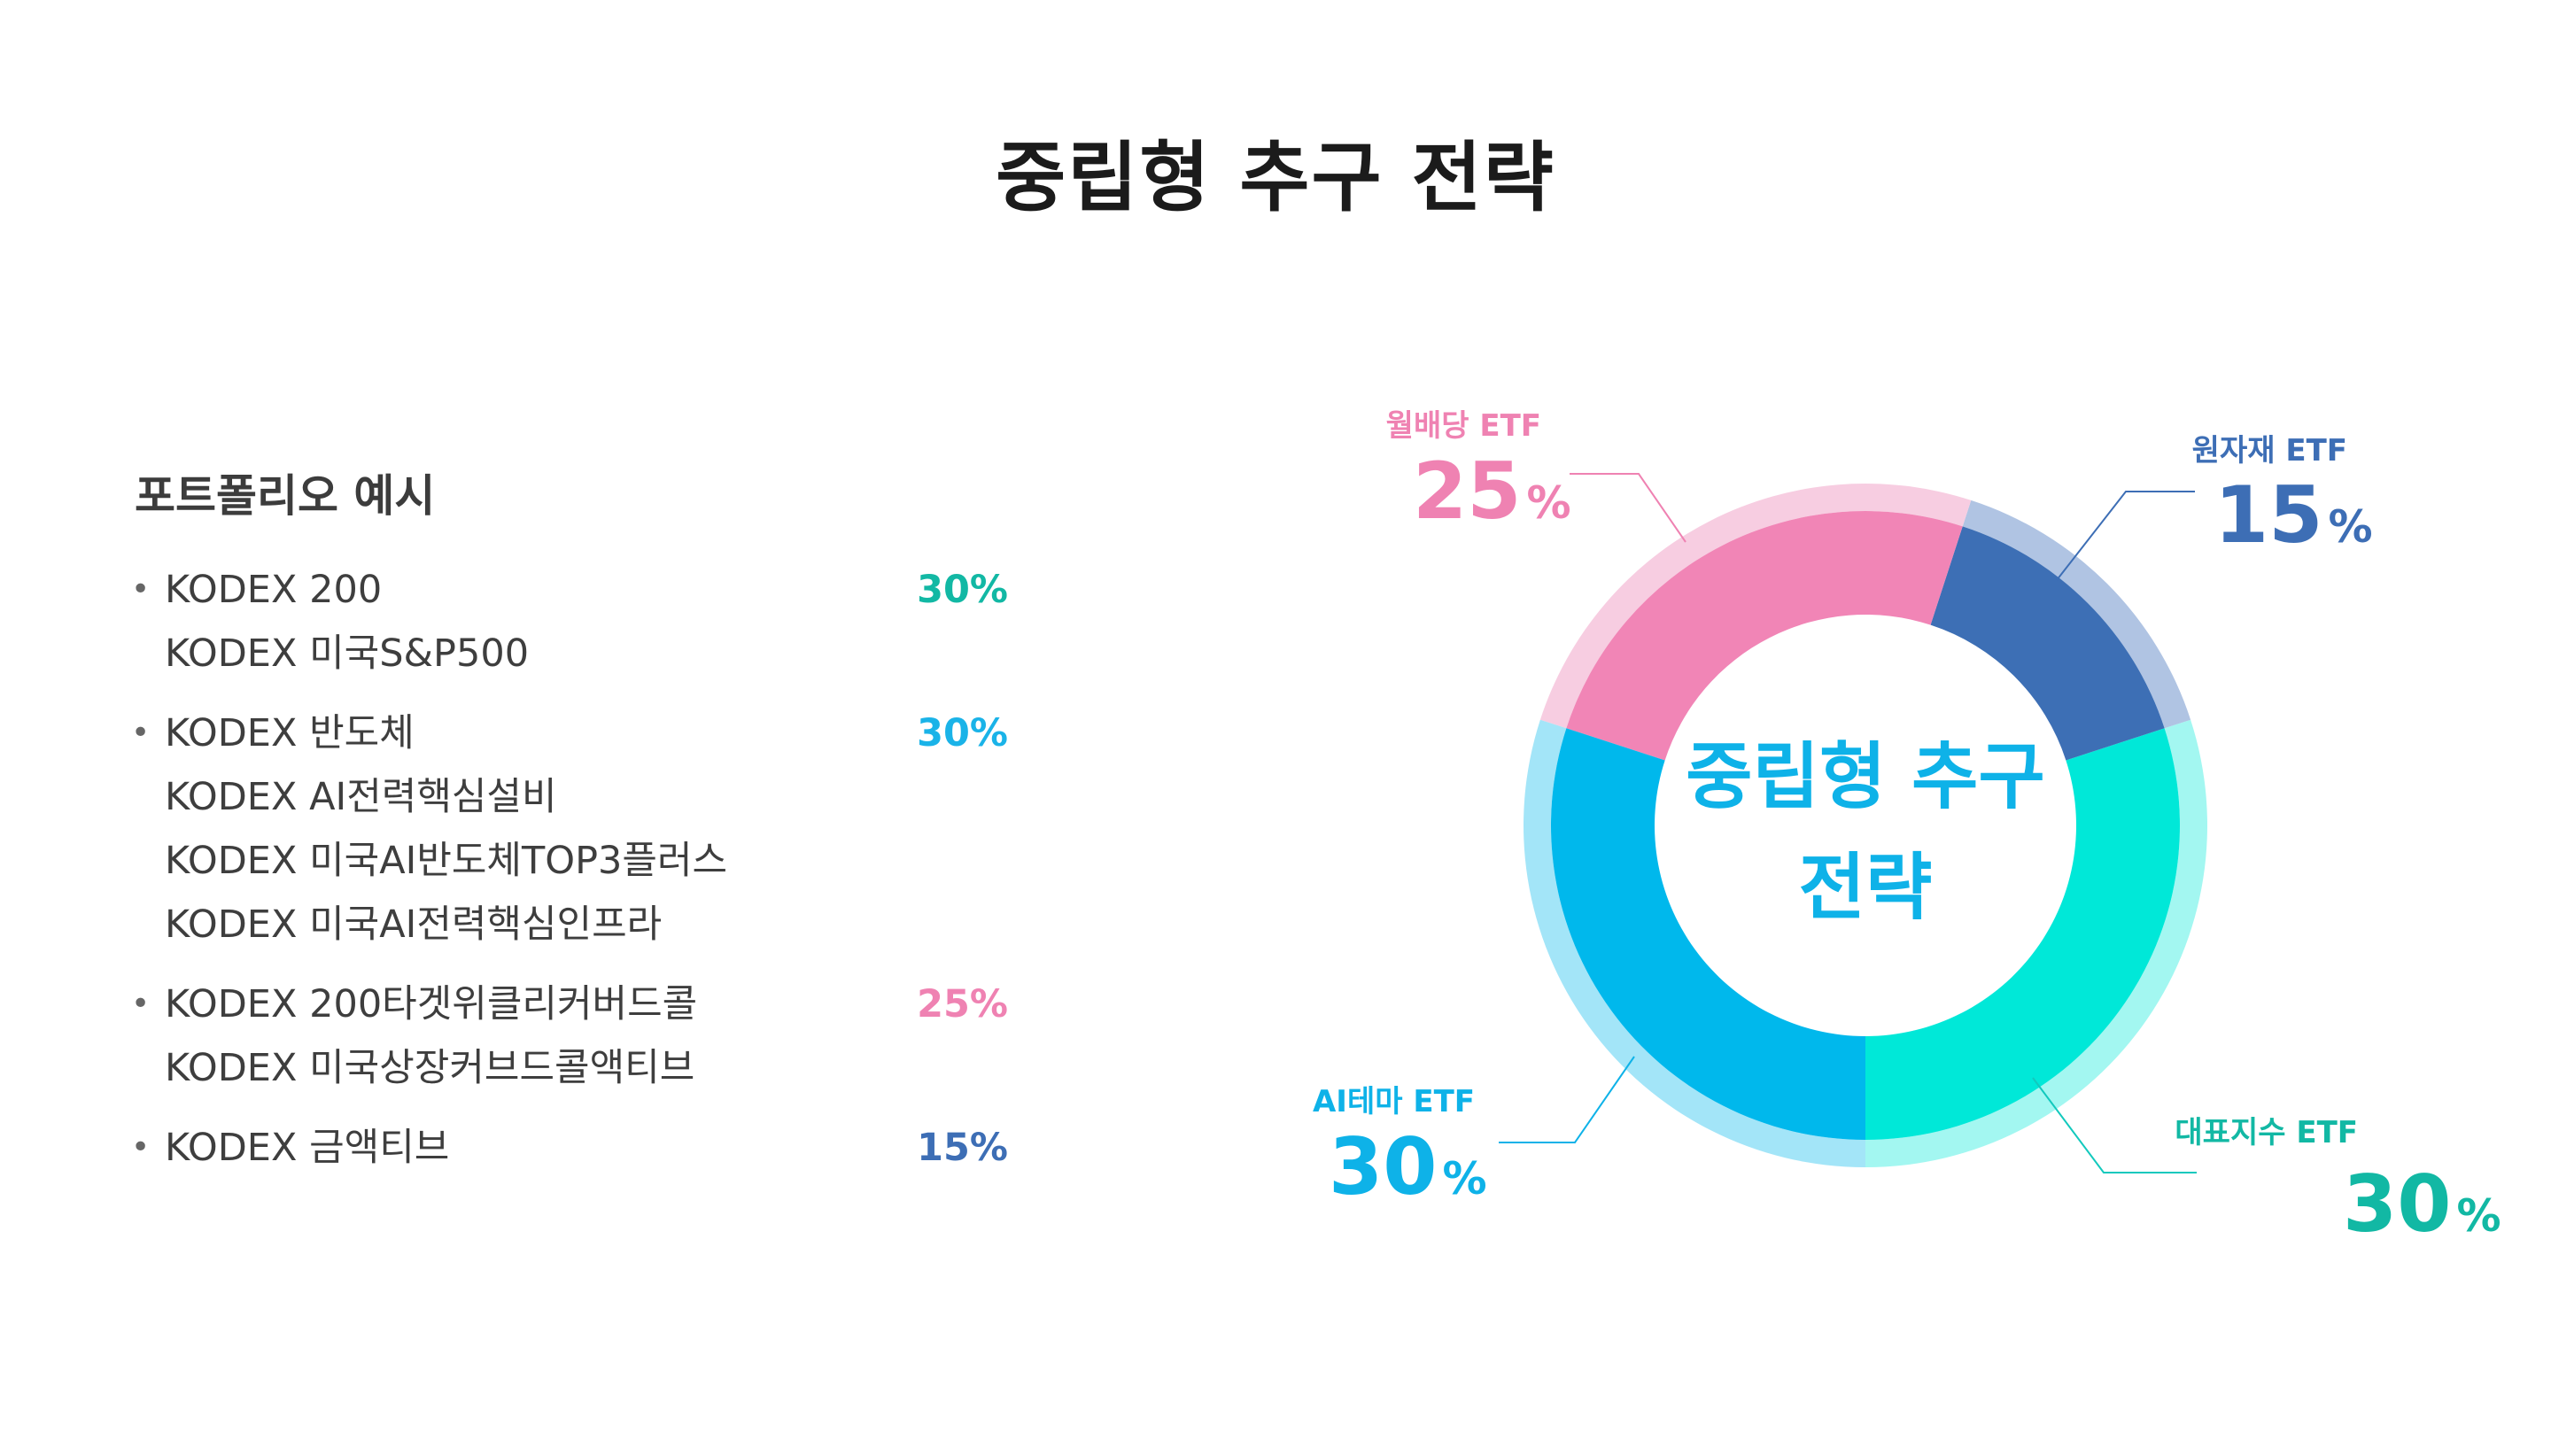  I want to click on center-label: 중립형 추구, so click(1865, 777).